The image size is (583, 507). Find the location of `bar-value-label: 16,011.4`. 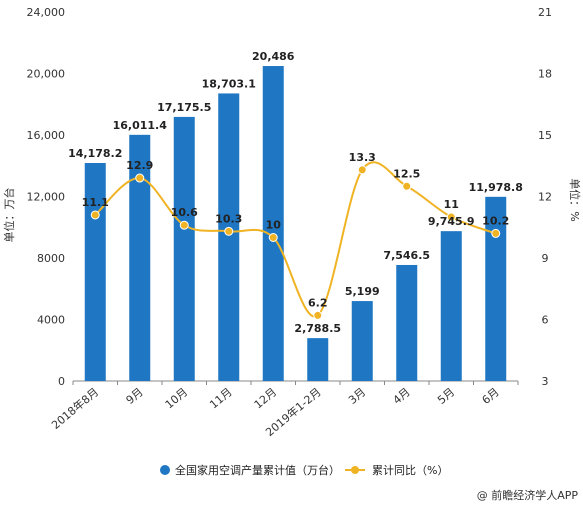

bar-value-label: 16,011.4 is located at coordinates (140, 125).